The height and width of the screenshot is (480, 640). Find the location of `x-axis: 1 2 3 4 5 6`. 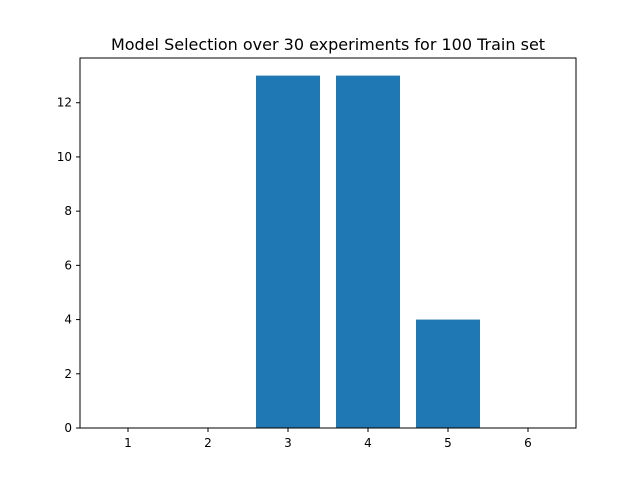

x-axis: 1 2 3 4 5 6 is located at coordinates (328, 439).